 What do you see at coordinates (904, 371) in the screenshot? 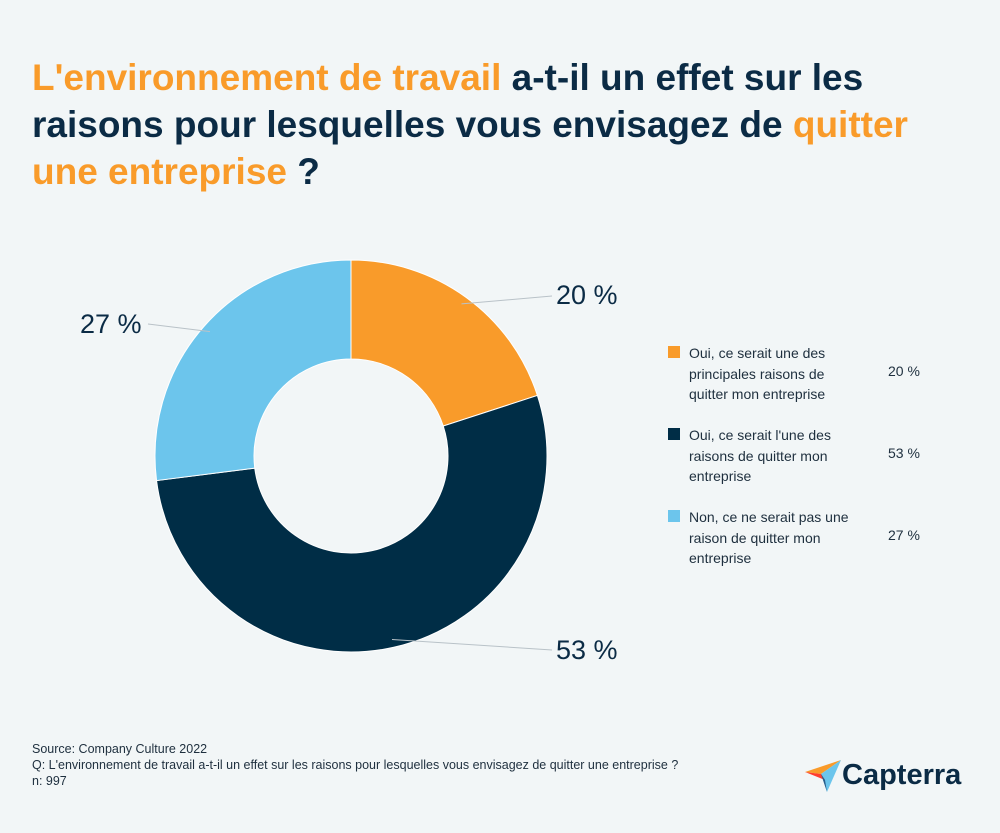
I see `legend-value-1: 20 %` at bounding box center [904, 371].